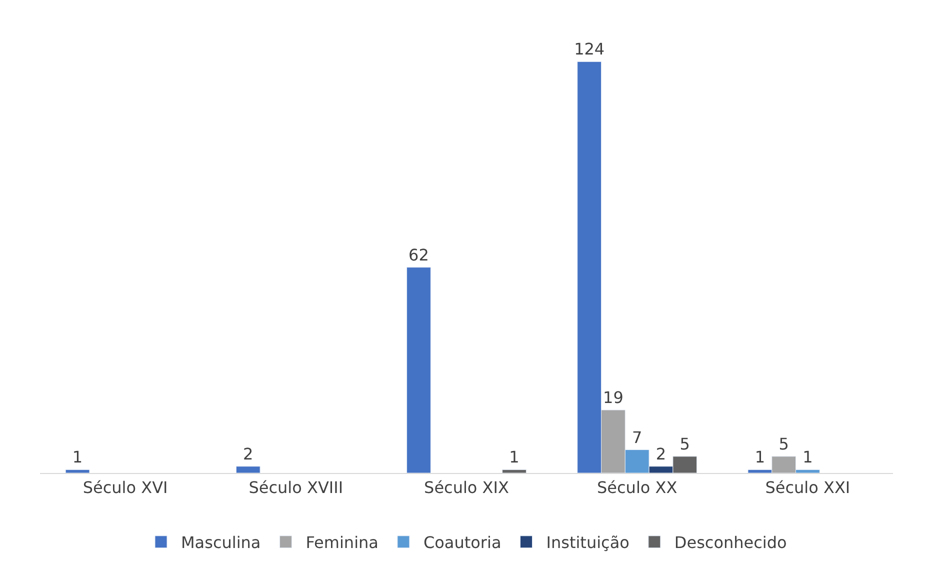 The height and width of the screenshot is (571, 933). I want to click on x-tick-label: Século XVIII, so click(296, 488).